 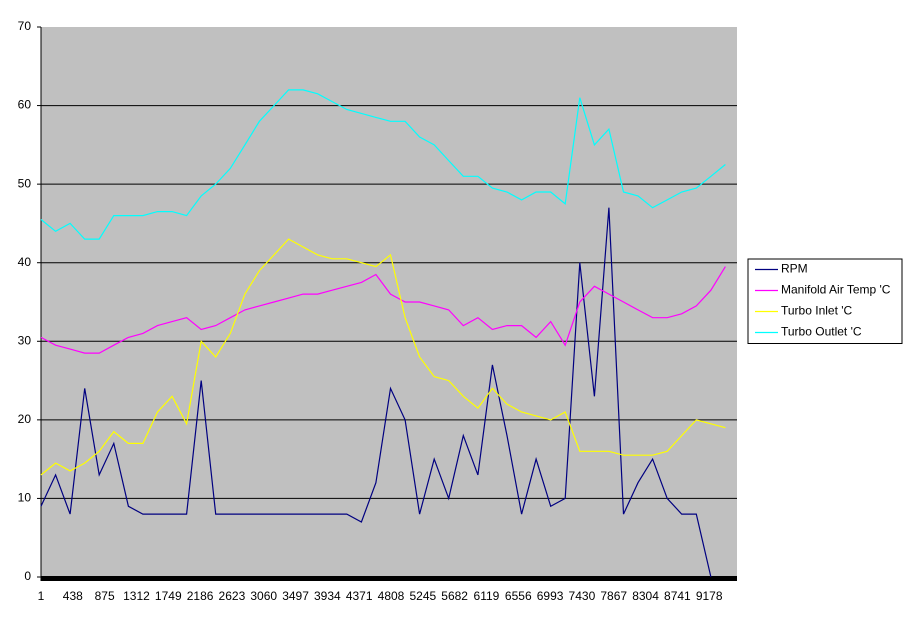 What do you see at coordinates (794, 269) in the screenshot?
I see `legend-label: RPM` at bounding box center [794, 269].